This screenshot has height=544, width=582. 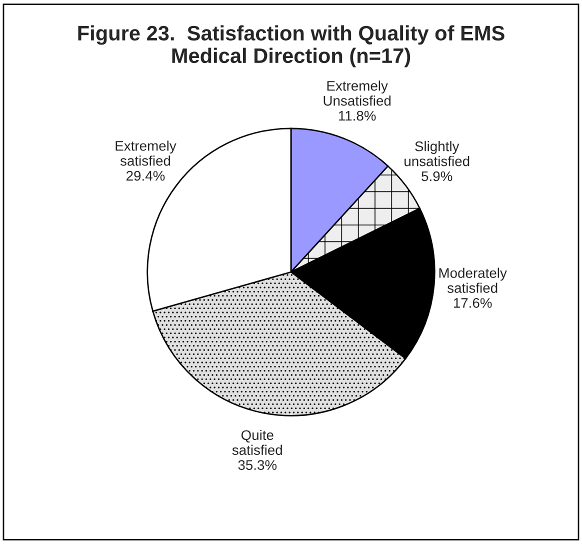 What do you see at coordinates (437, 153) in the screenshot?
I see `slice-label: Slightly unsatisfied` at bounding box center [437, 153].